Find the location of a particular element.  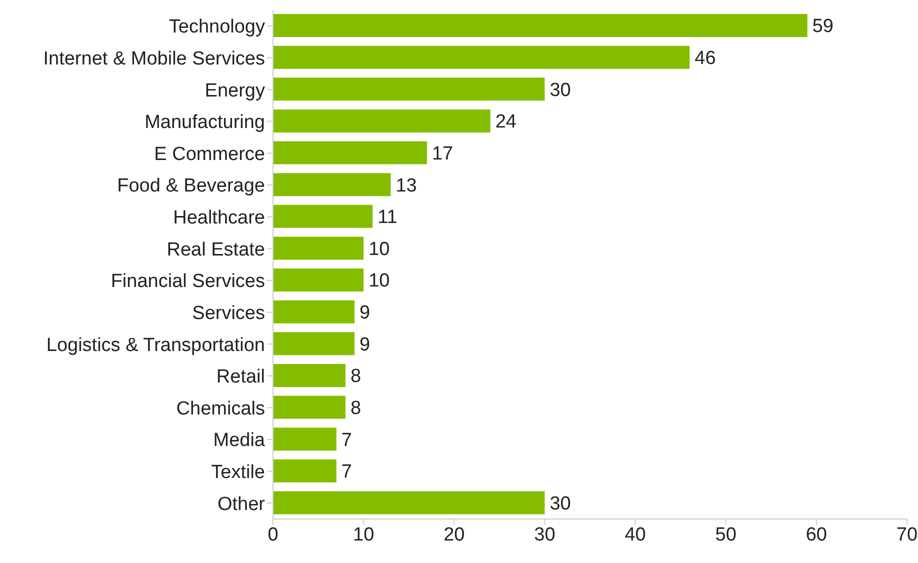

y-tick-label: Services is located at coordinates (228, 313).